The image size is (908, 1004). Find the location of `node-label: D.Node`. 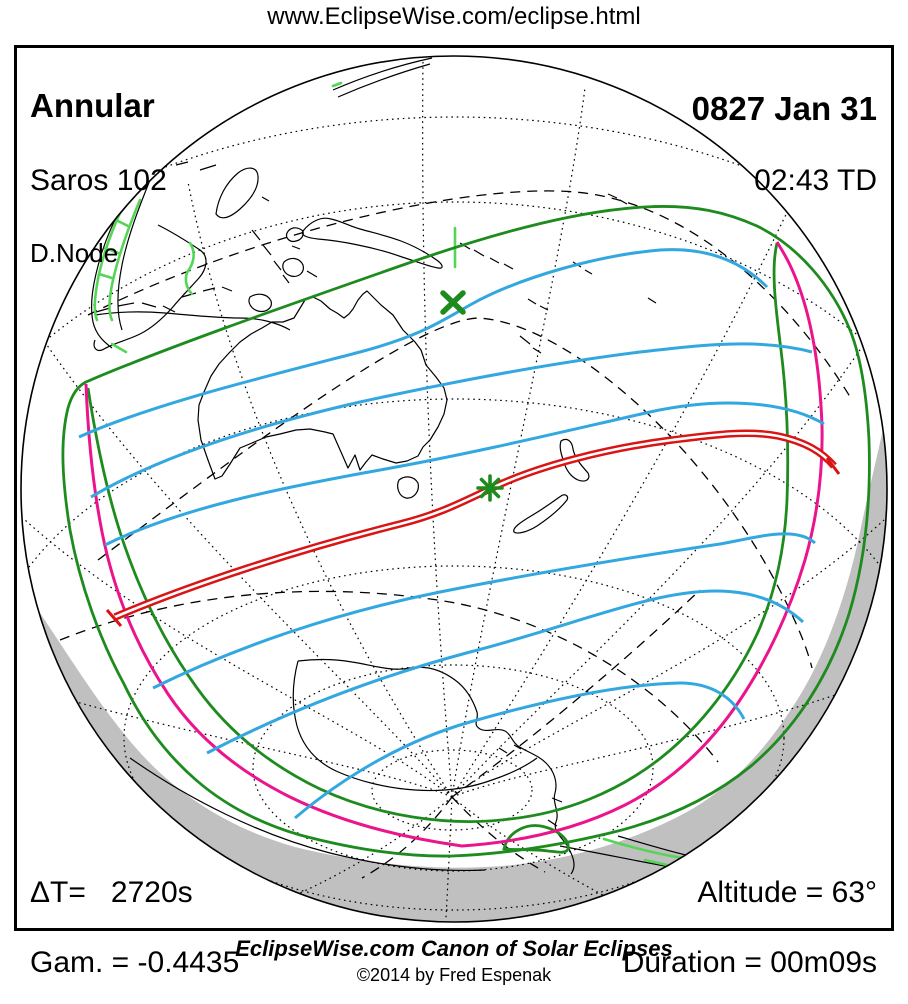

node-label: D.Node is located at coordinates (74, 253).